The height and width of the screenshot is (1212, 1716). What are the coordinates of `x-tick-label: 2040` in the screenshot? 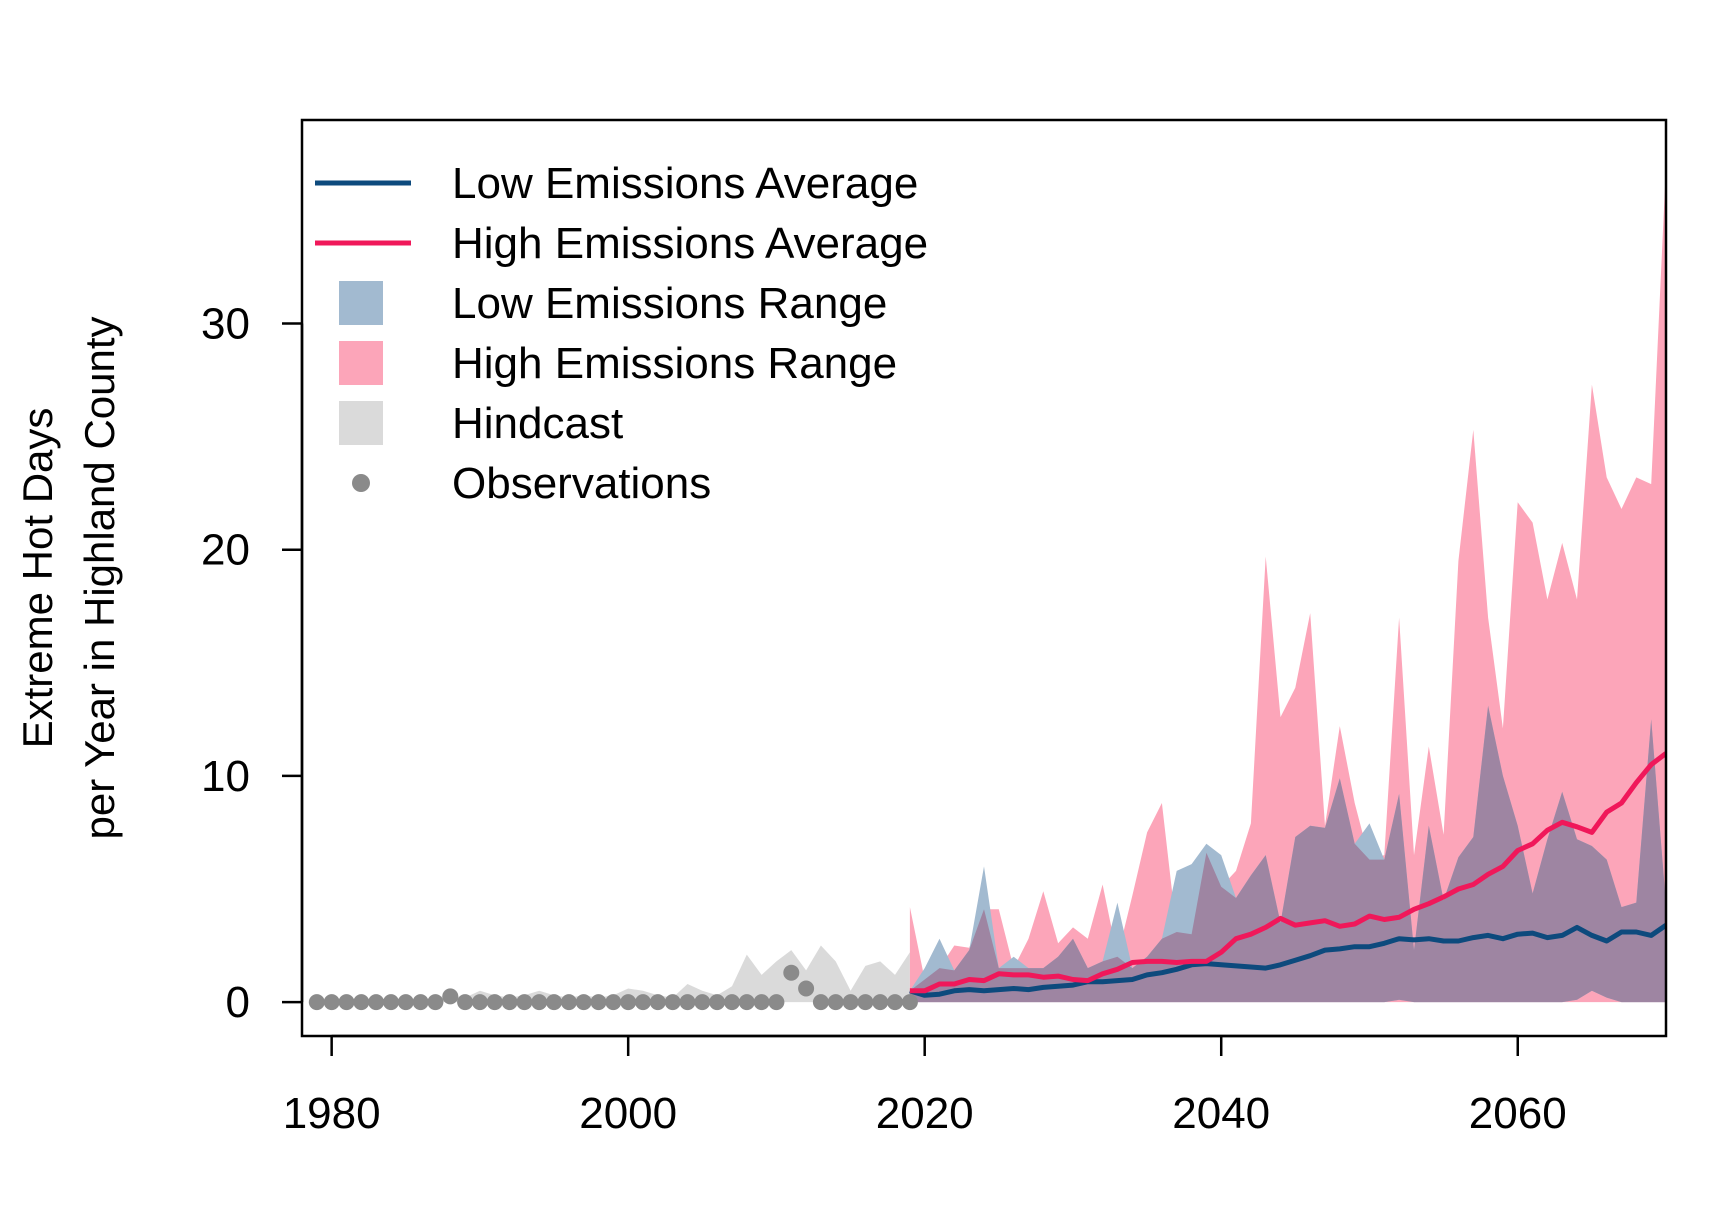 It's located at (1221, 1113).